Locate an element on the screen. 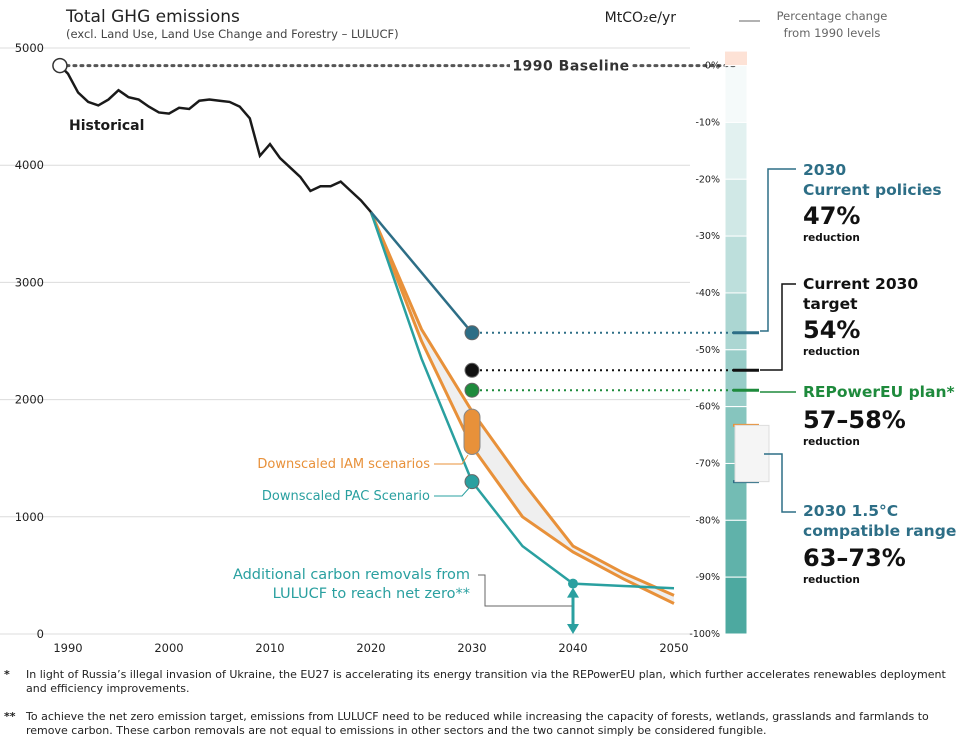 This screenshot has width=976, height=745. removals-point is located at coordinates (573, 583).